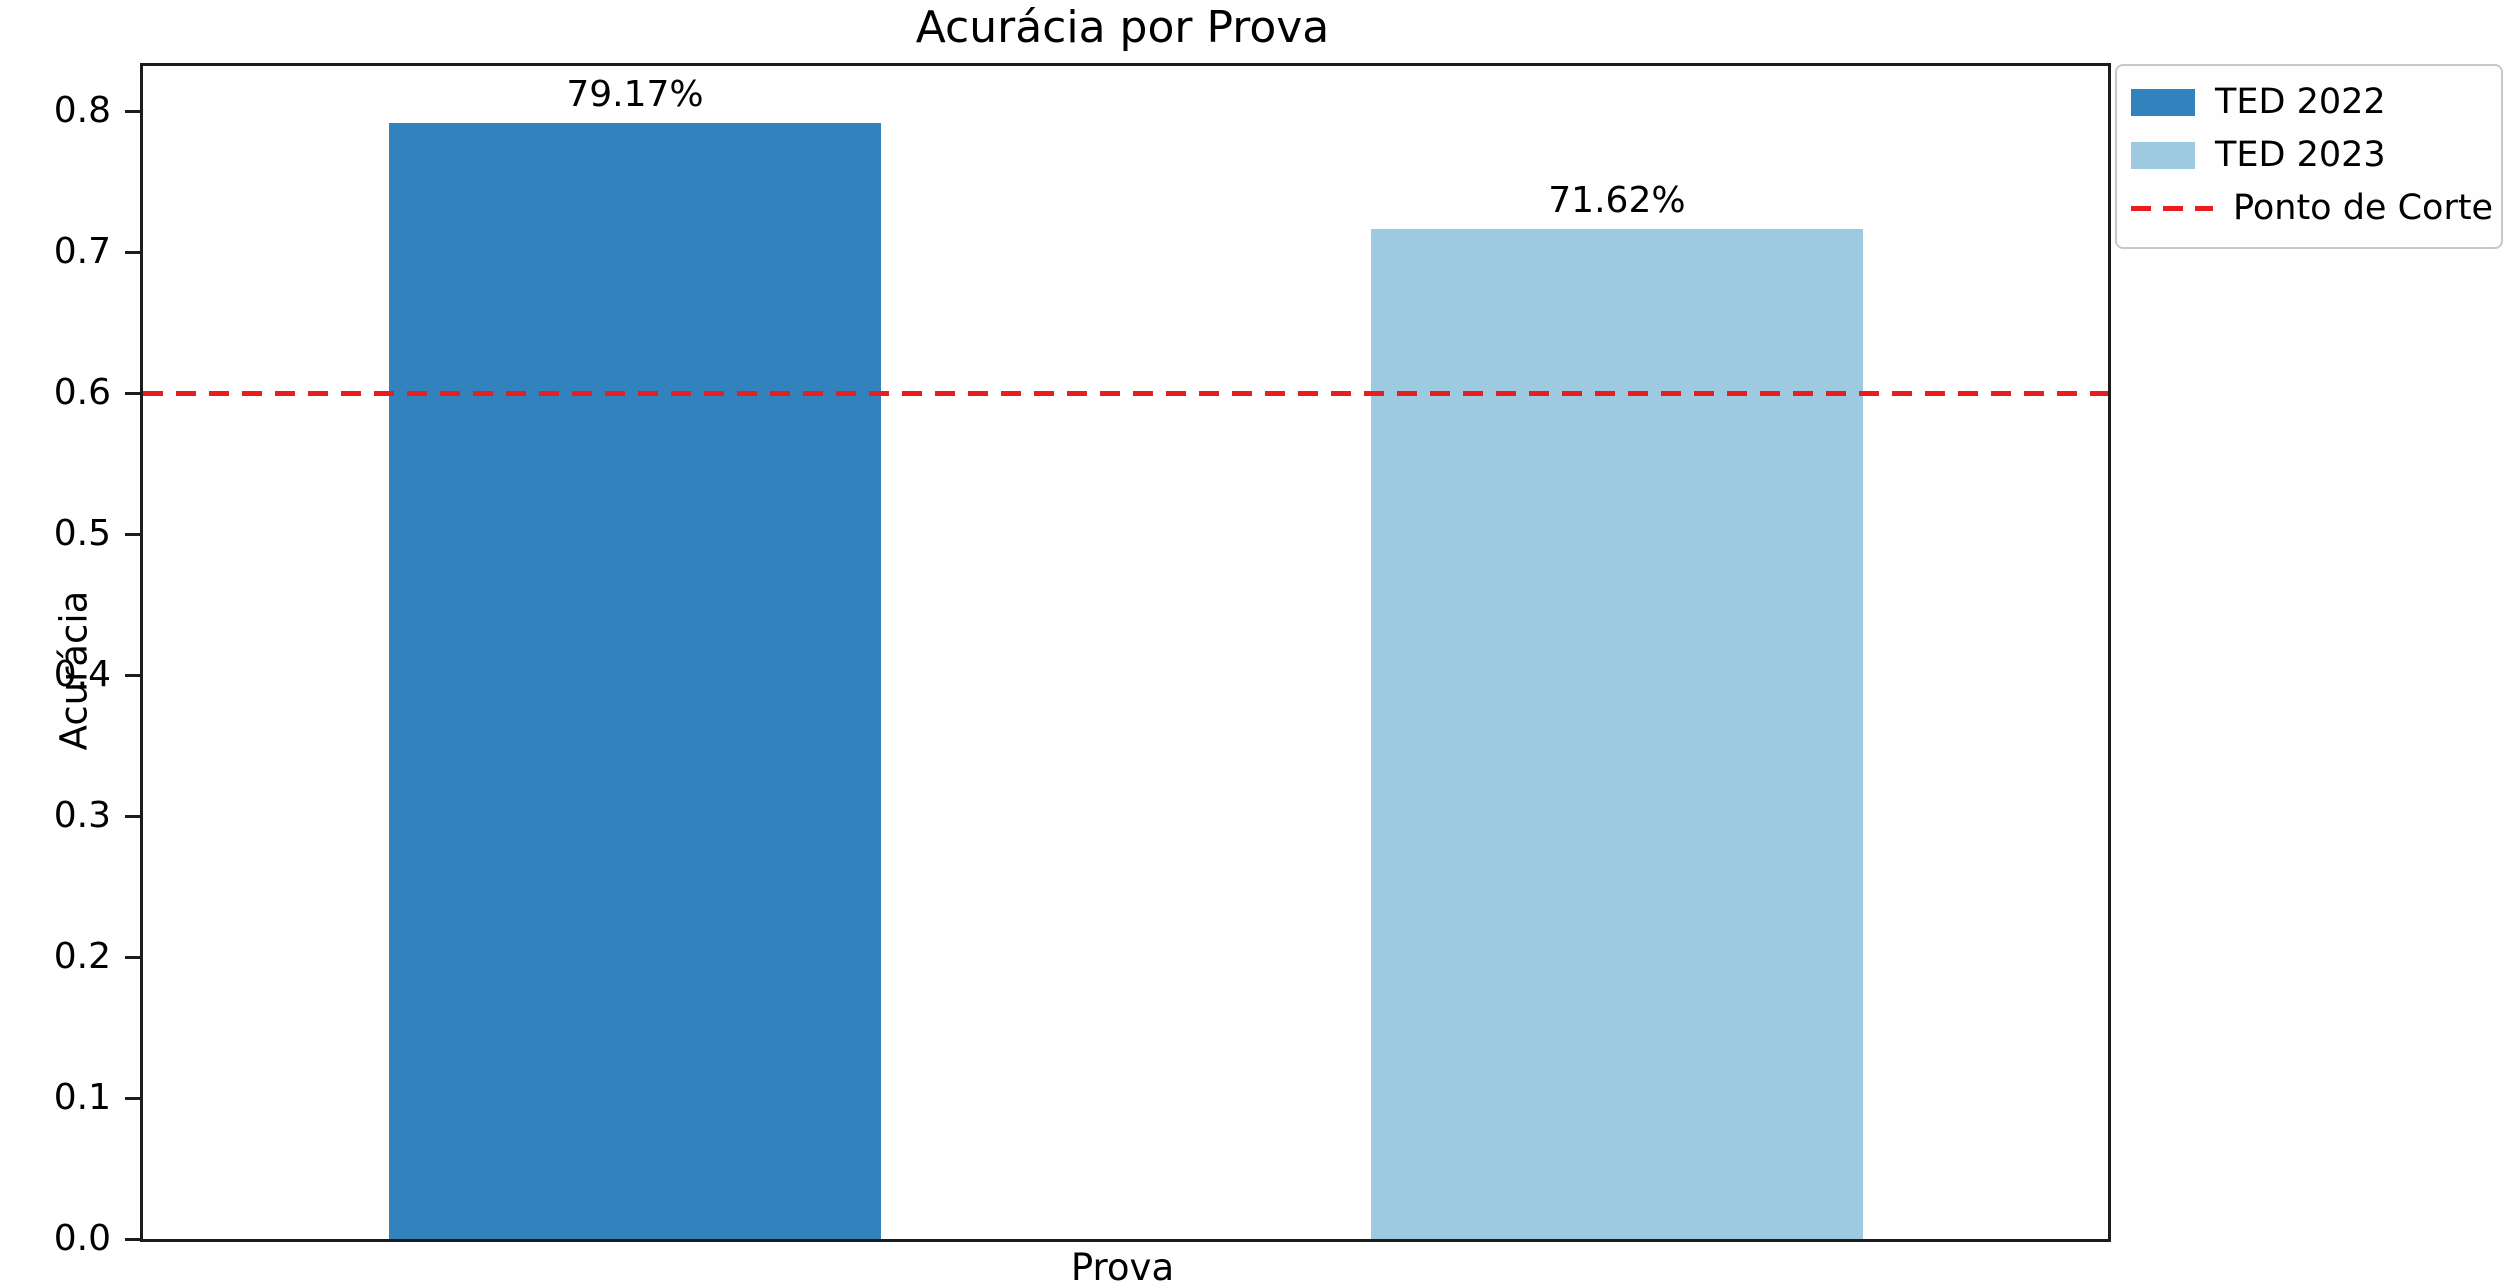 Image resolution: width=2508 pixels, height=1285 pixels. Describe the element at coordinates (82, 252) in the screenshot. I see `y-tick-label: 0.7` at that location.